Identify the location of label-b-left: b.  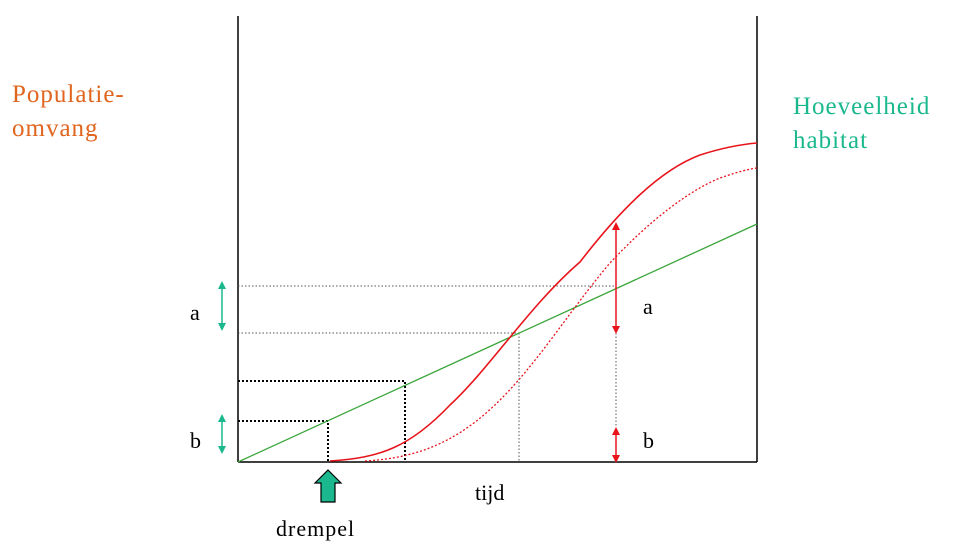
(195, 440).